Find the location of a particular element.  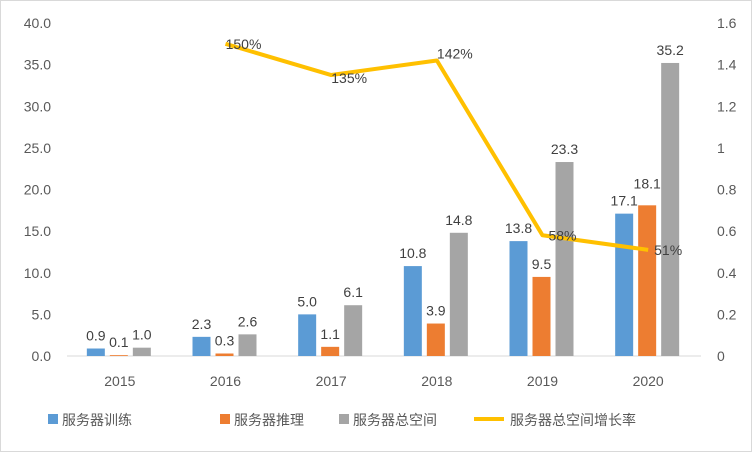

y-tick-label: 30.0 is located at coordinates (37, 106).